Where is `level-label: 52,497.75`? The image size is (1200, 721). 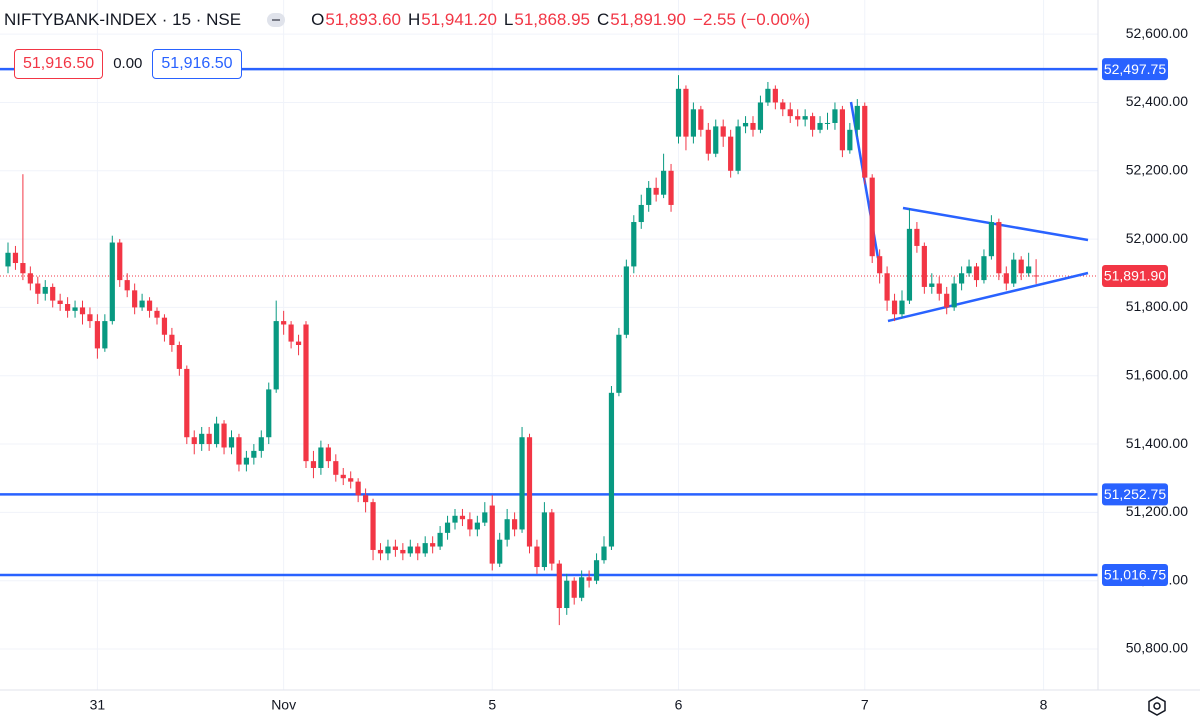 level-label: 52,497.75 is located at coordinates (1135, 69).